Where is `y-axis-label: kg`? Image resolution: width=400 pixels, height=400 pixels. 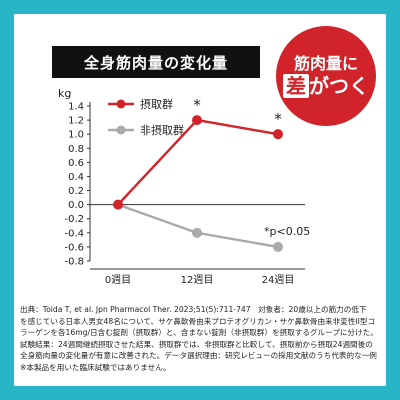 y-axis-label: kg is located at coordinates (64, 93).